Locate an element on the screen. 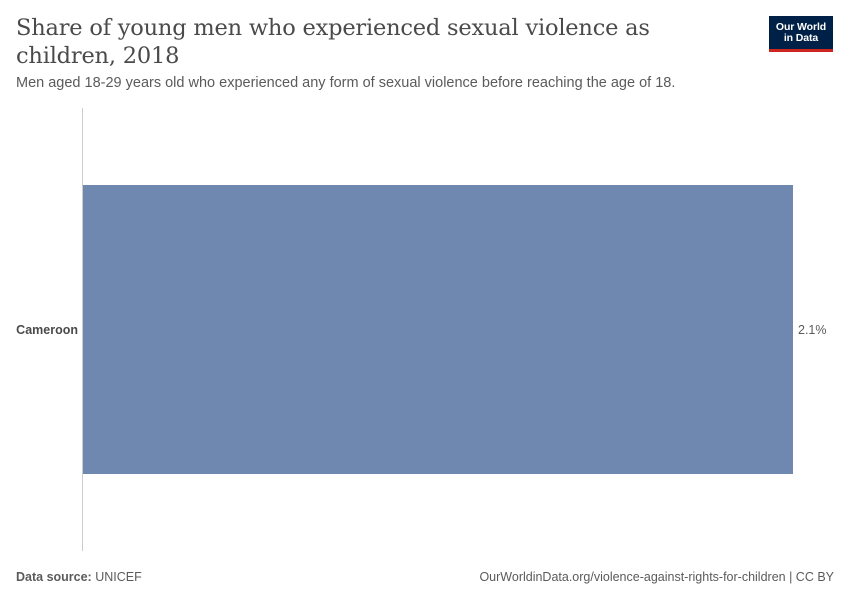 The width and height of the screenshot is (850, 600). data-source-value: UNICEF is located at coordinates (118, 577).